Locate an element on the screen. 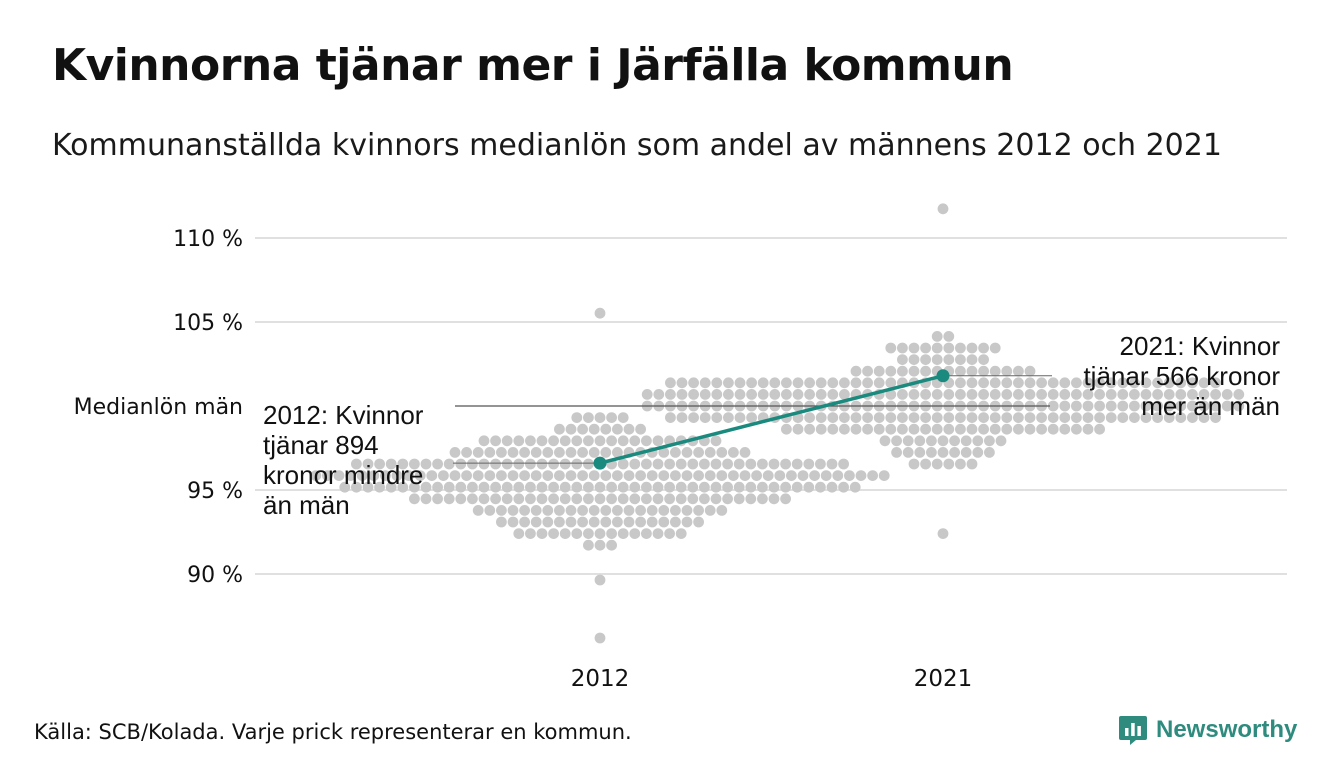 The height and width of the screenshot is (780, 1340). chart-title: Kvinnorna tjänar mer i Järfälla kommun is located at coordinates (533, 65).